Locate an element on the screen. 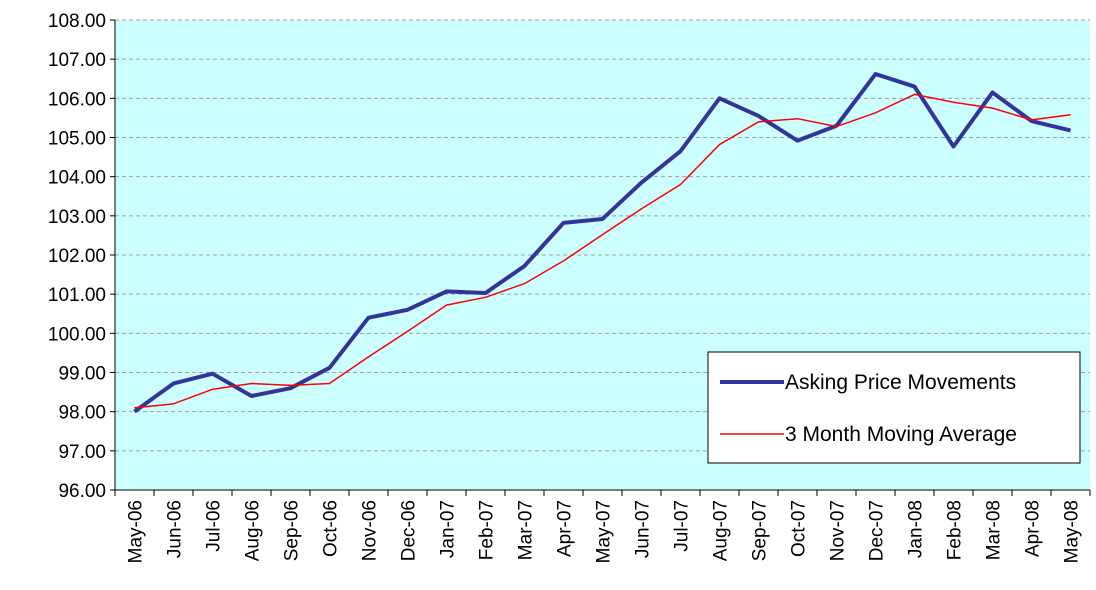 This screenshot has width=1096, height=590. x-tick-label: Feb-07 is located at coordinates (487, 530).